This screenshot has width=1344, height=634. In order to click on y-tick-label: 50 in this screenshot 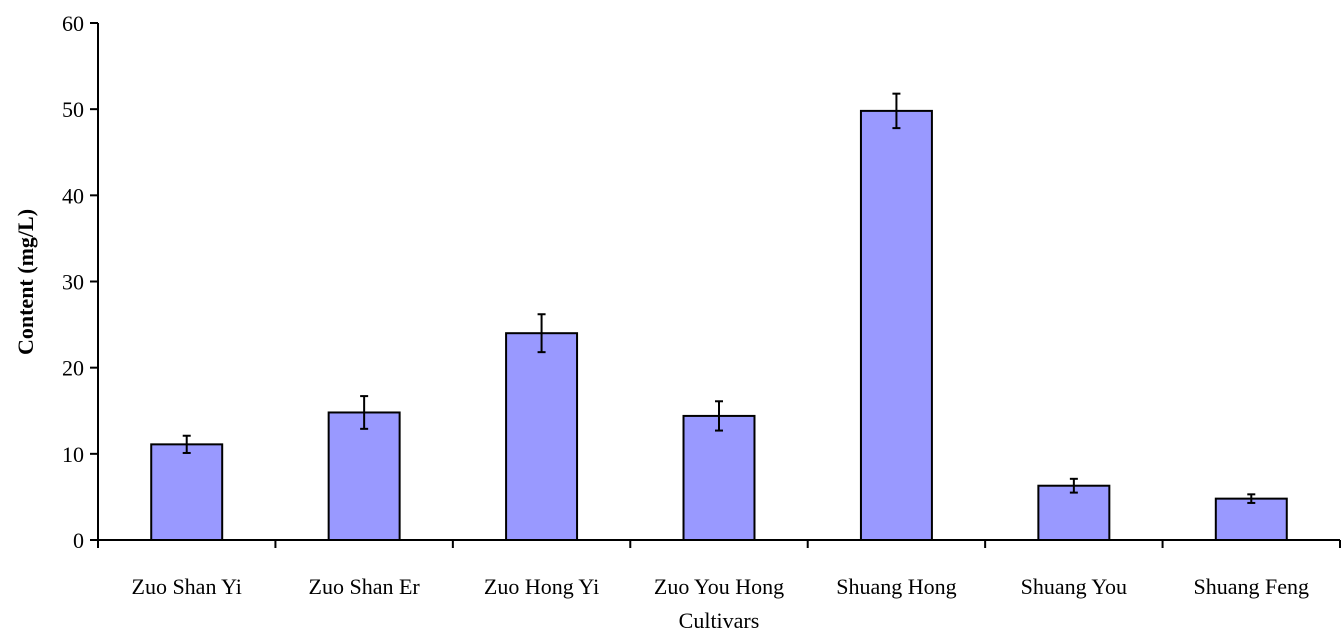, I will do `click(73, 109)`.